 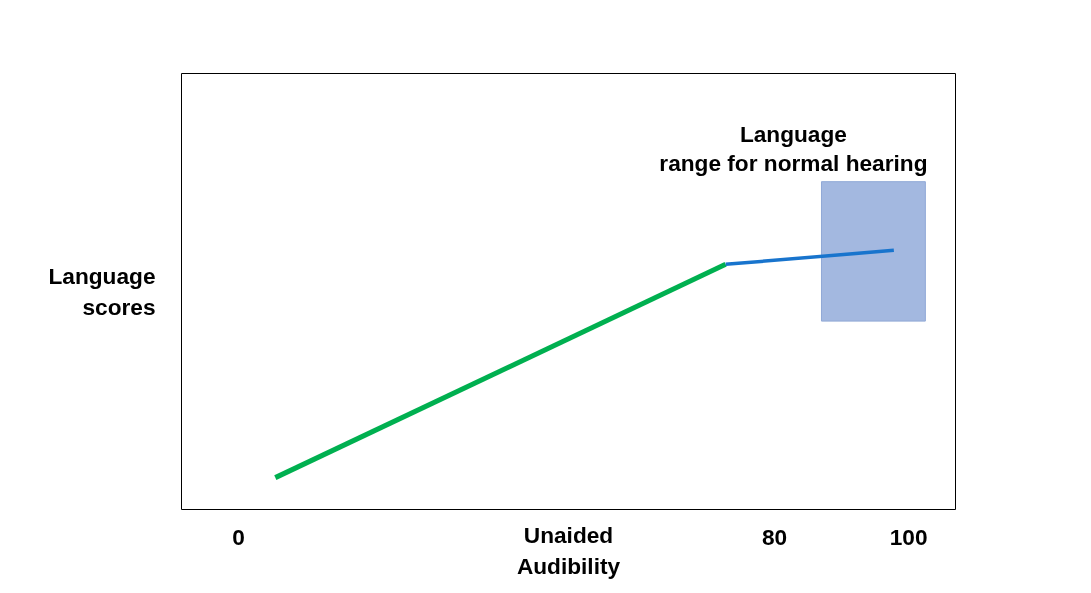 What do you see at coordinates (238, 536) in the screenshot?
I see `x-tick-label: 0` at bounding box center [238, 536].